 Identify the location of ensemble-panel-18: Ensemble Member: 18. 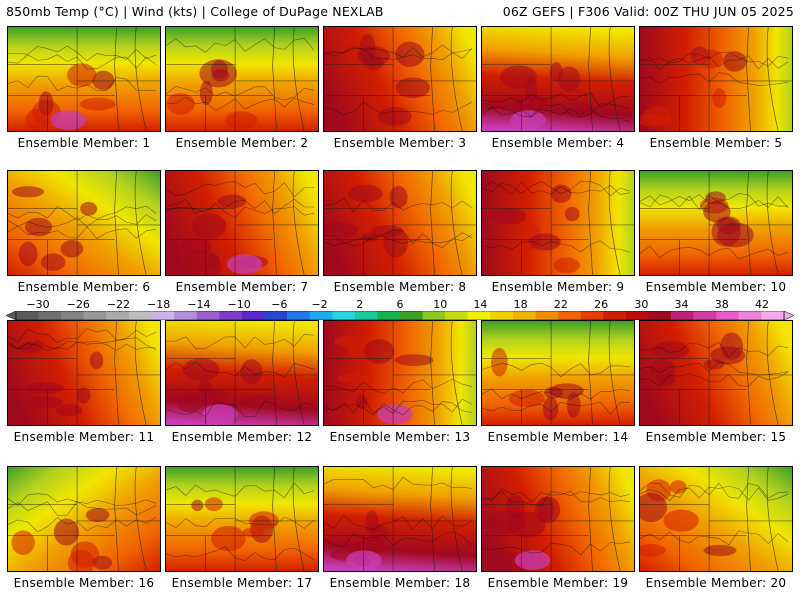
(400, 528).